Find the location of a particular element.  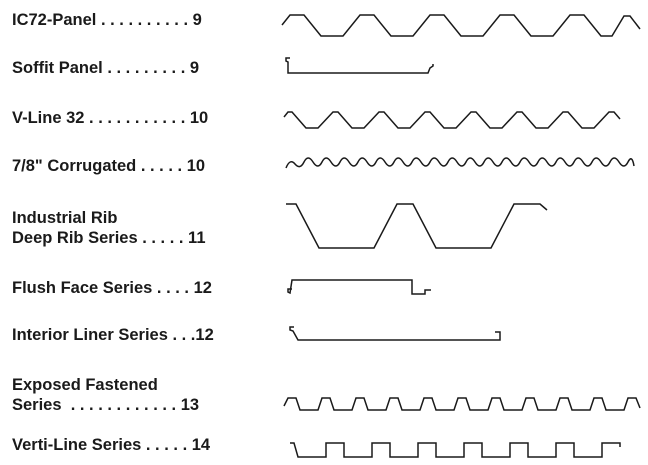

ic72-panel-entry: IC72-Panel . . . . . . . . . . 9 is located at coordinates (107, 20).